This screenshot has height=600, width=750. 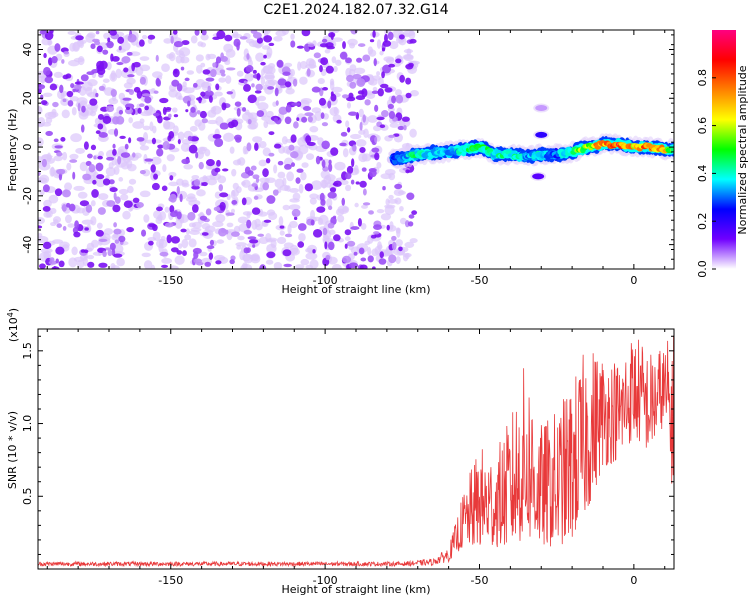 What do you see at coordinates (27, 351) in the screenshot?
I see `y-tick-label: 1.5` at bounding box center [27, 351].